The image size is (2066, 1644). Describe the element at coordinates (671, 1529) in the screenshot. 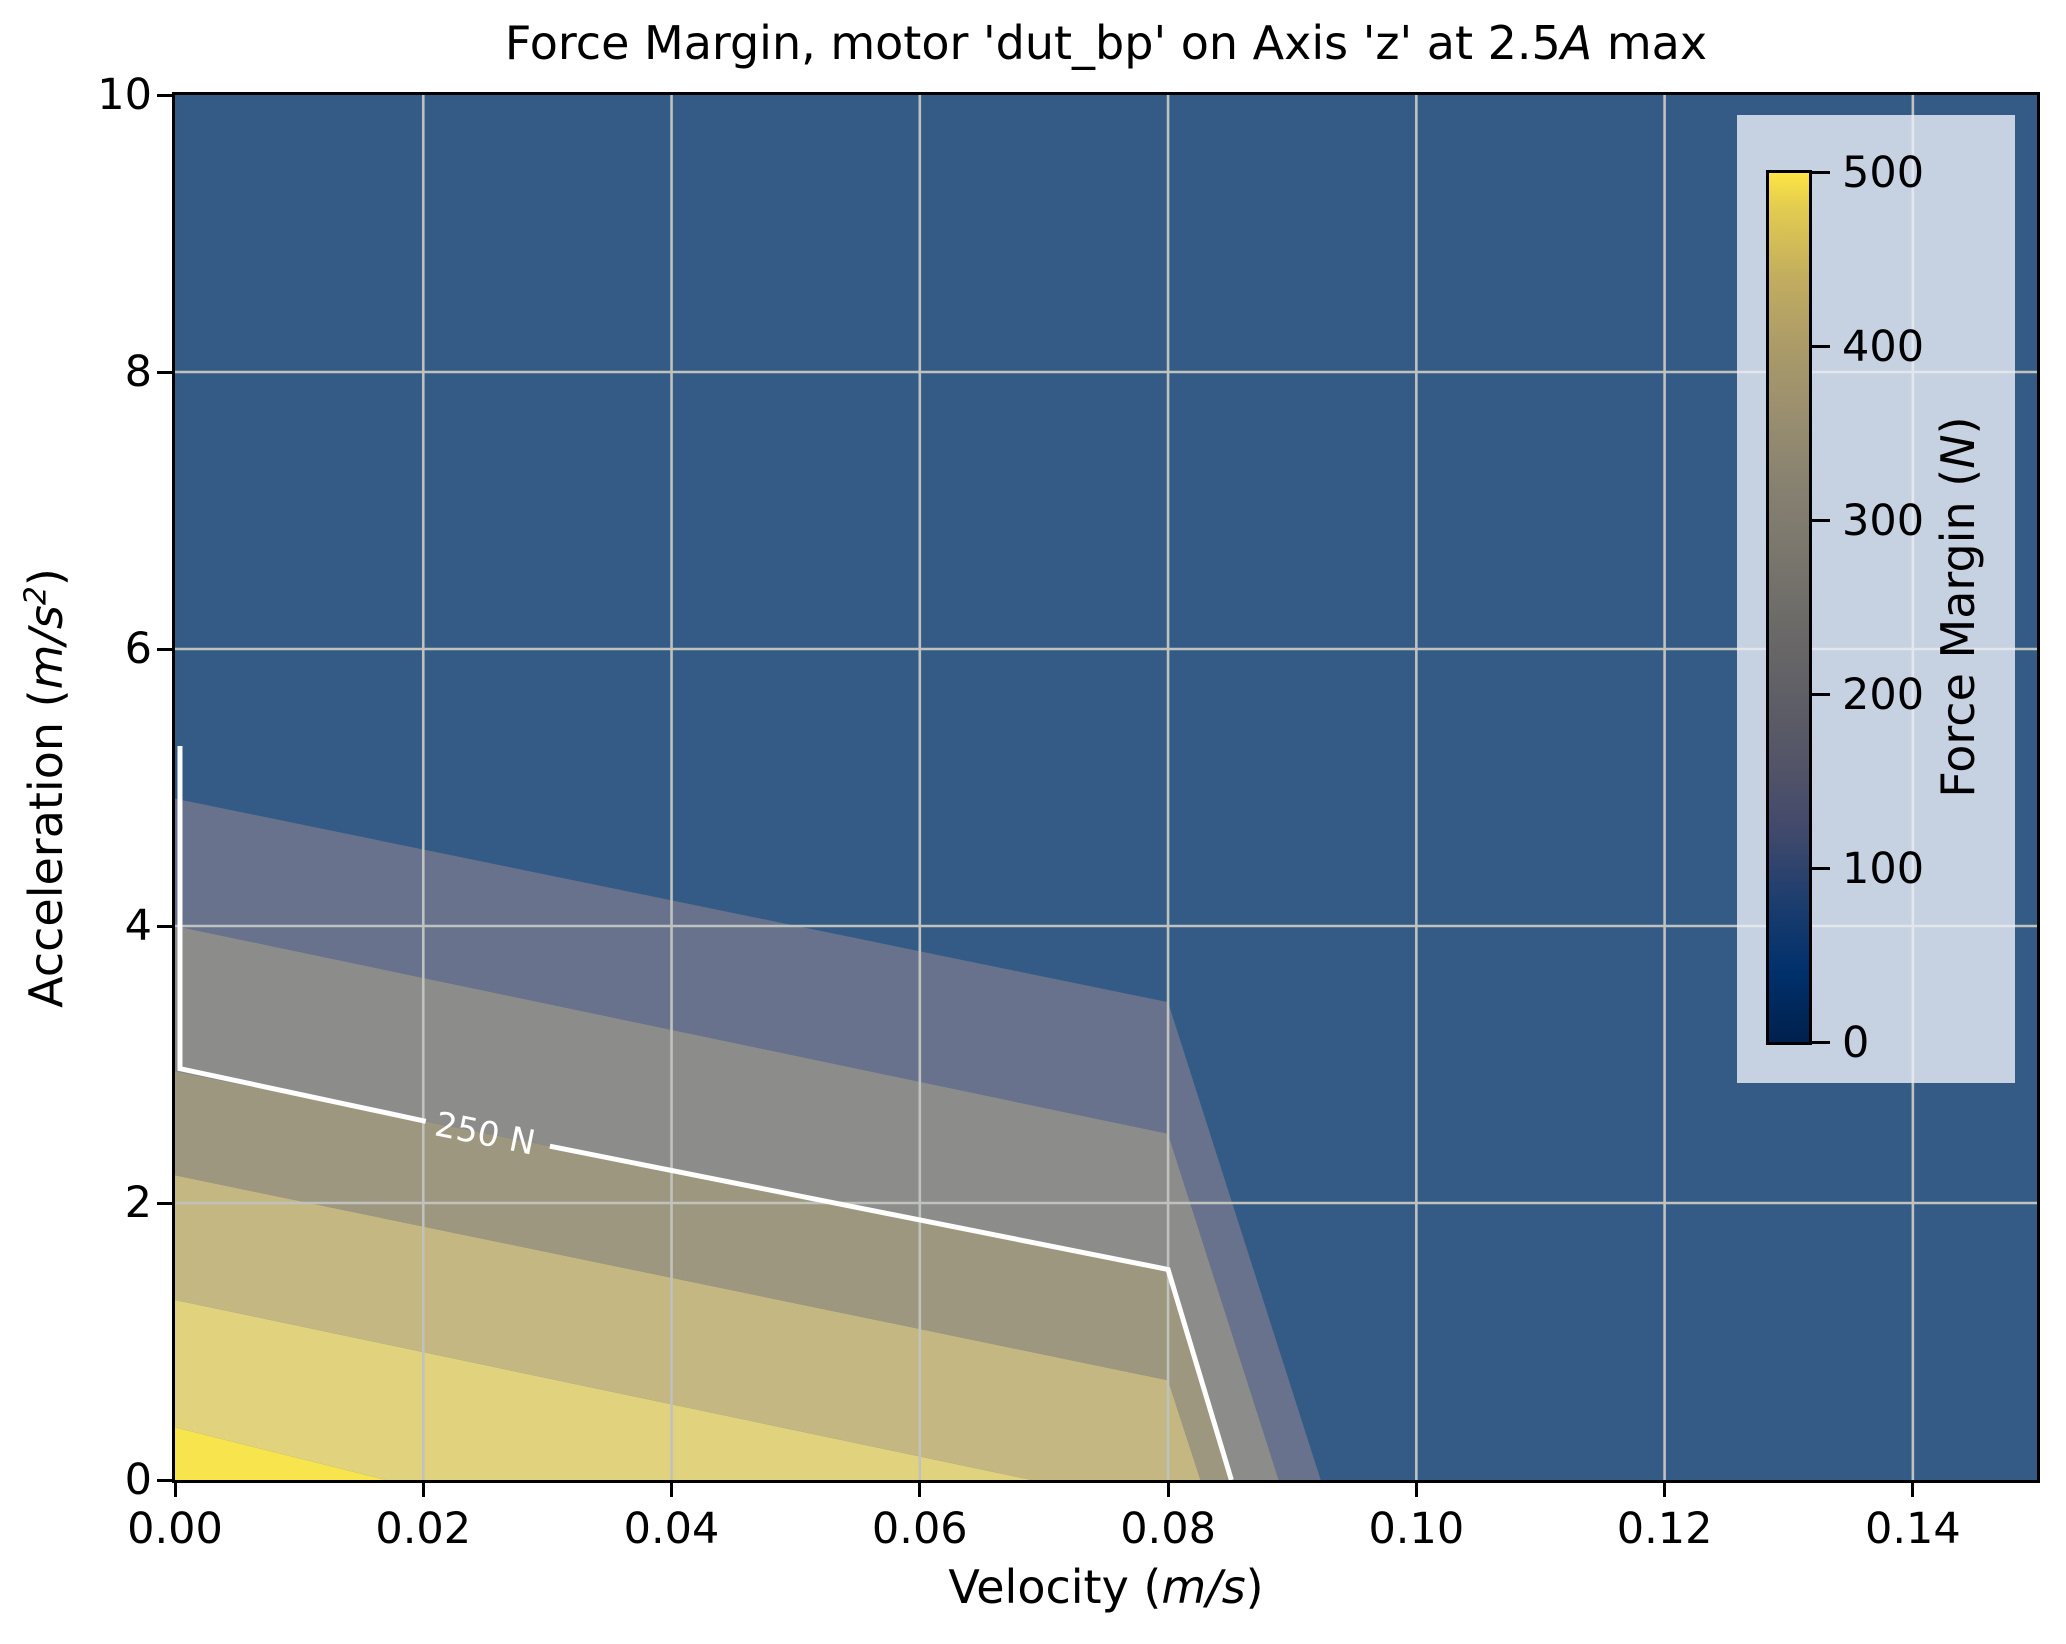

I see `x-tick-label-0.04: 0.04` at that location.